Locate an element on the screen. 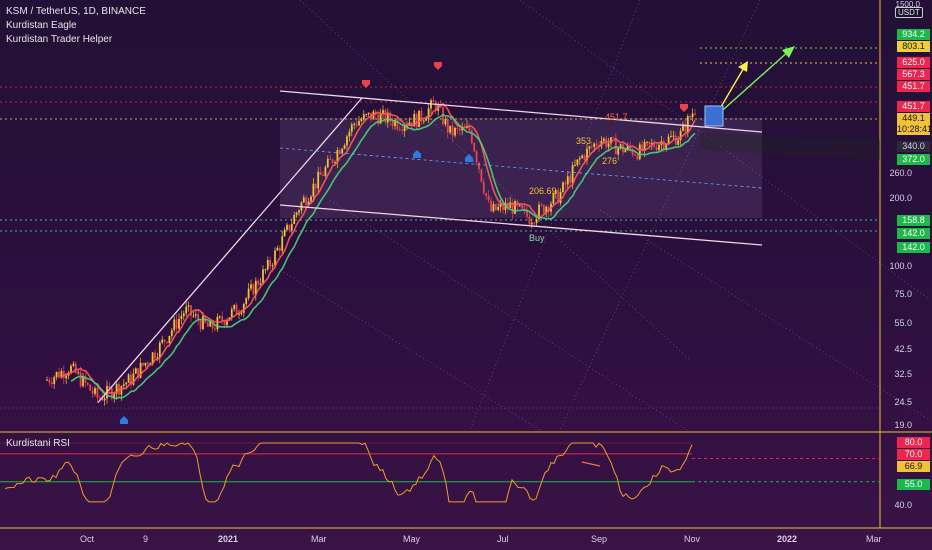 The height and width of the screenshot is (550, 932). price-tick-label: 24.5 is located at coordinates (903, 402).